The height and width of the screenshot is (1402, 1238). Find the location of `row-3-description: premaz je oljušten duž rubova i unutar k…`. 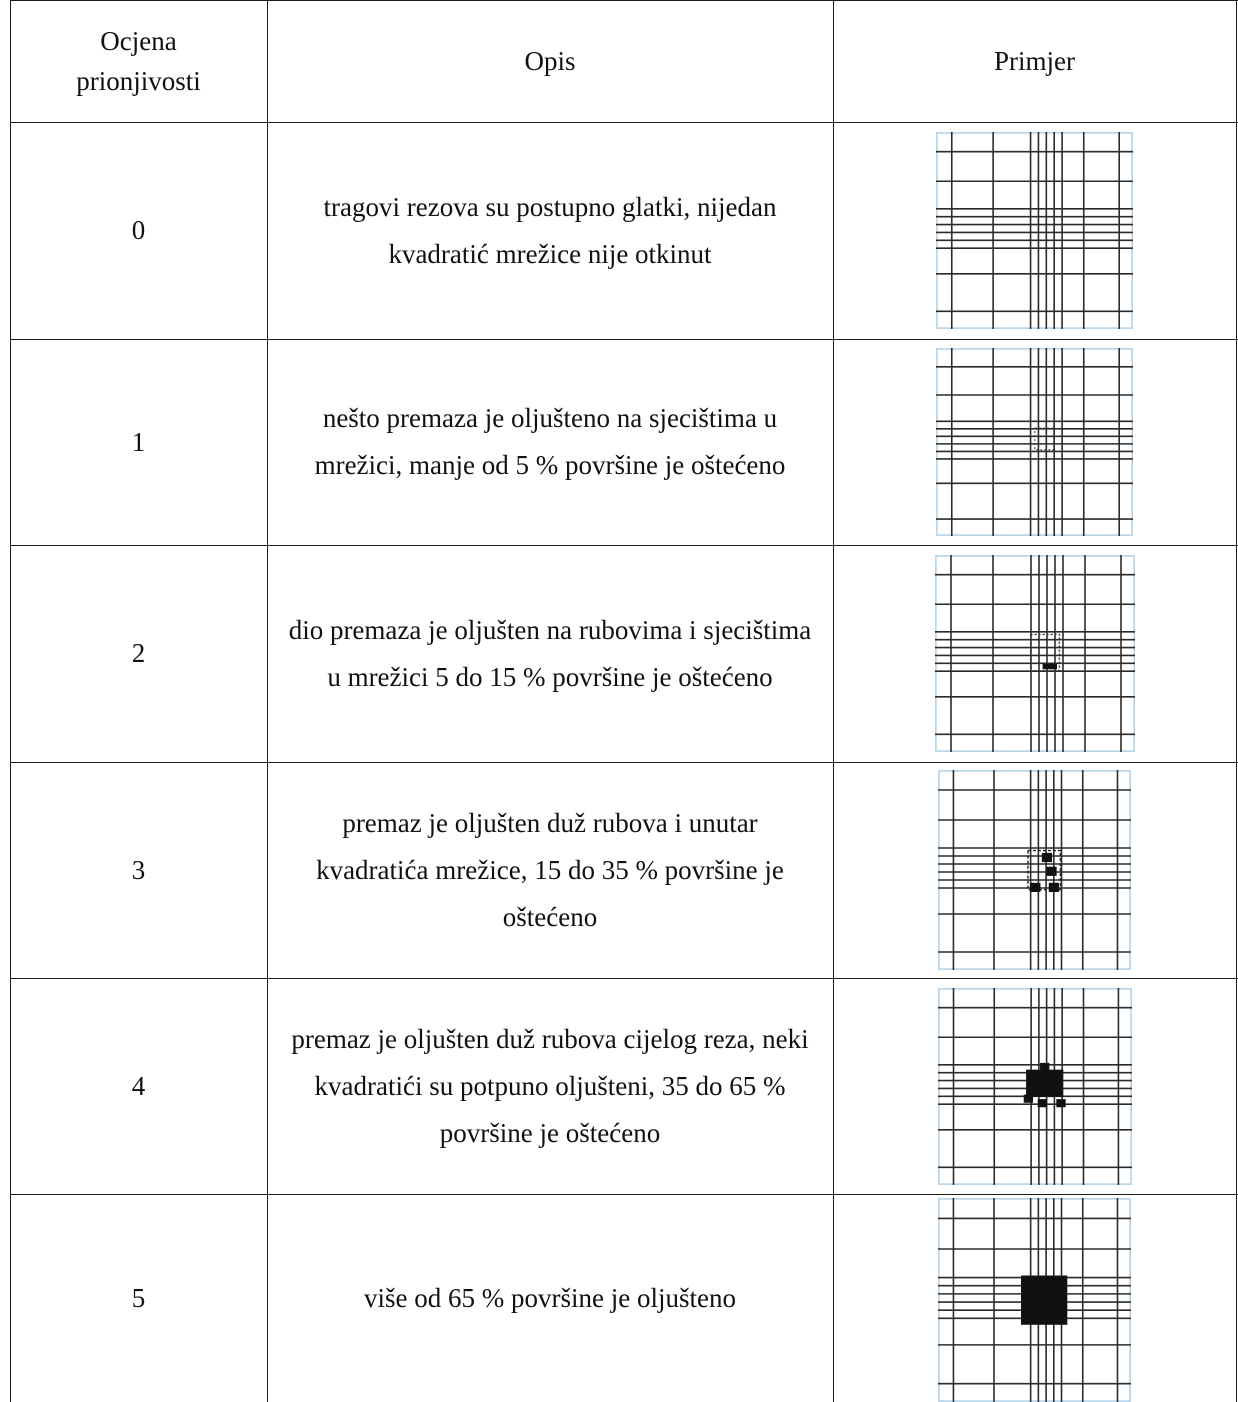

row-3-description: premaz je oljušten duž rubova i unutar k… is located at coordinates (550, 869).